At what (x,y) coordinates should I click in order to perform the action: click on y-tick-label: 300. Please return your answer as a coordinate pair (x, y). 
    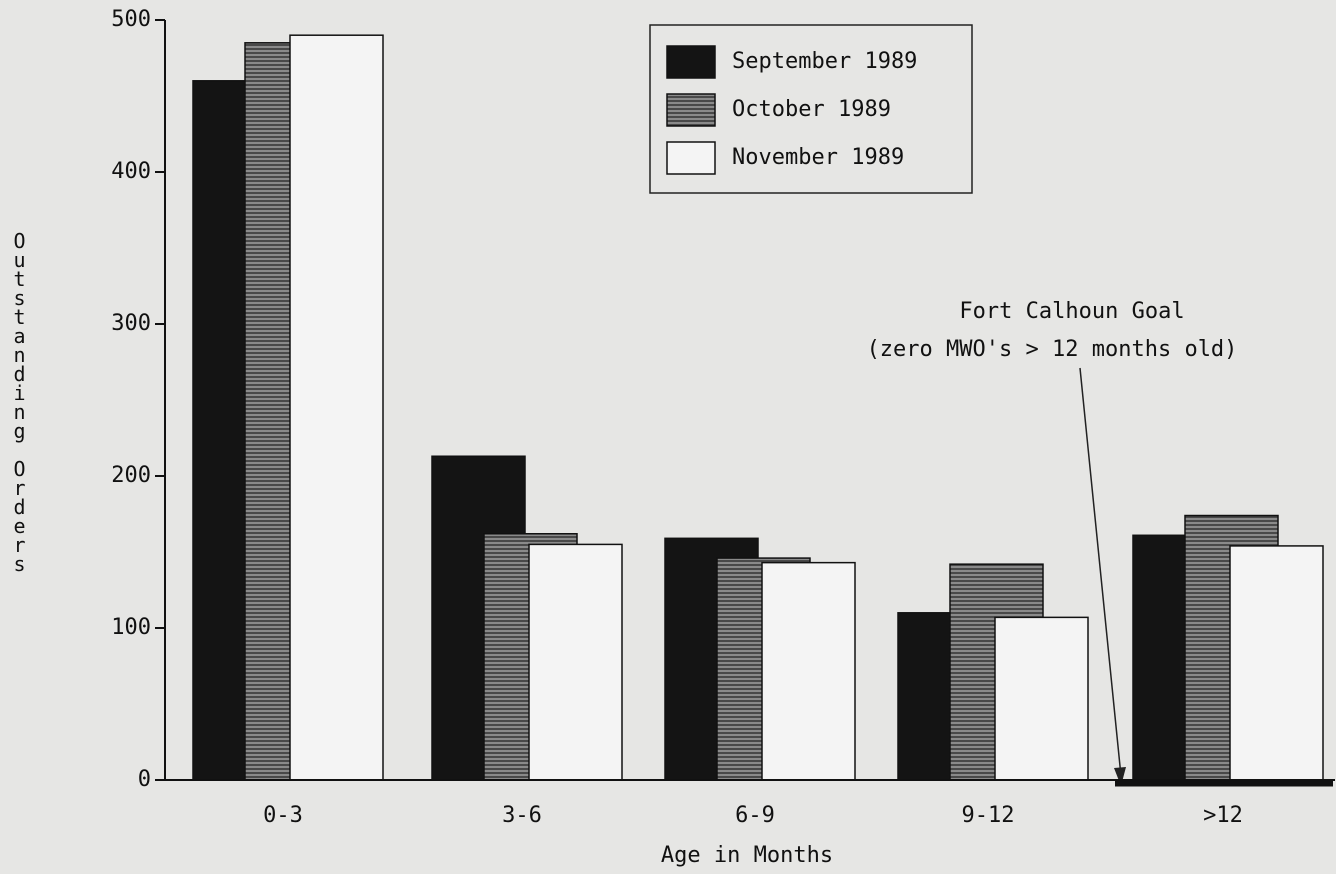
    Looking at the image, I should click on (131, 323).